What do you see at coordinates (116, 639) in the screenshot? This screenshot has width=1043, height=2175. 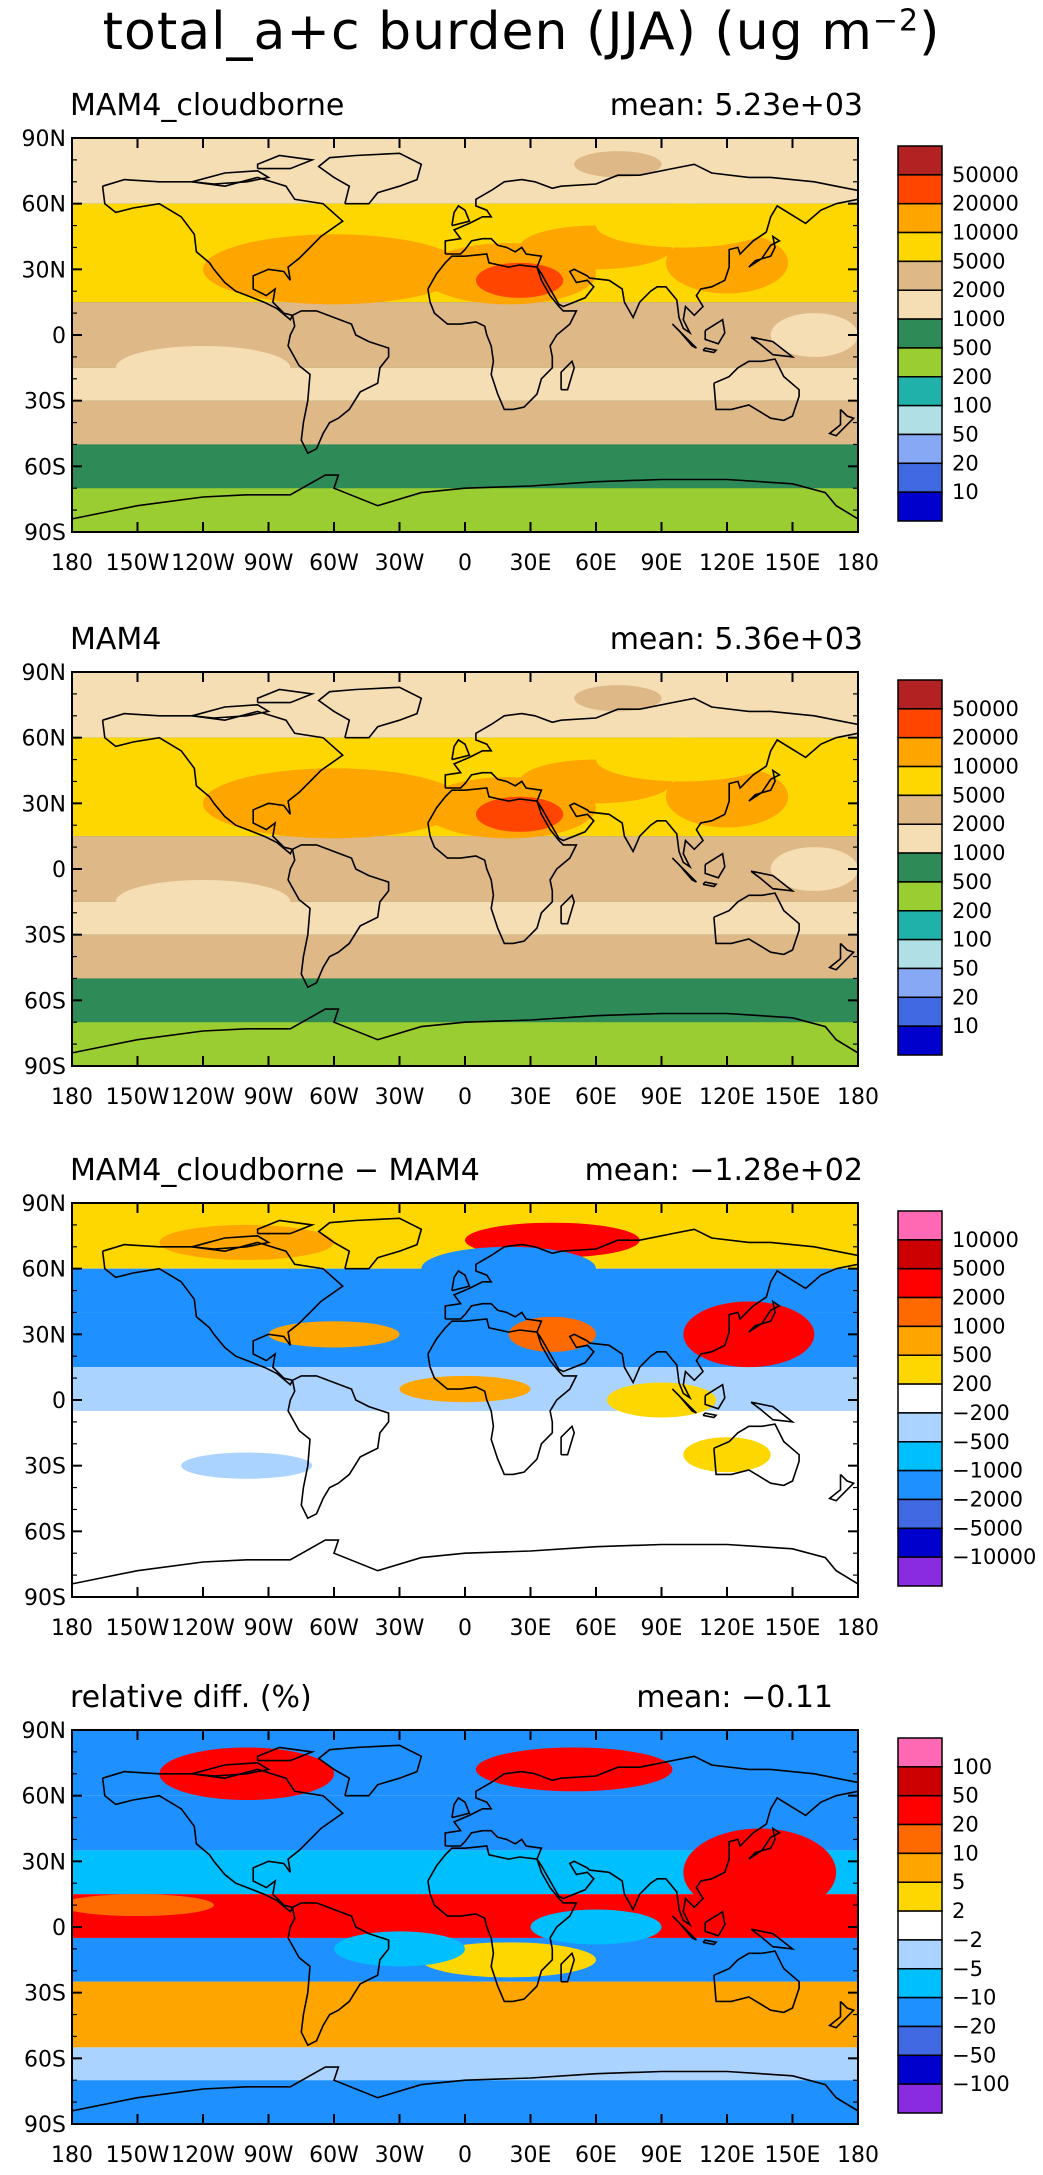 I see `panel-label: MAM4` at bounding box center [116, 639].